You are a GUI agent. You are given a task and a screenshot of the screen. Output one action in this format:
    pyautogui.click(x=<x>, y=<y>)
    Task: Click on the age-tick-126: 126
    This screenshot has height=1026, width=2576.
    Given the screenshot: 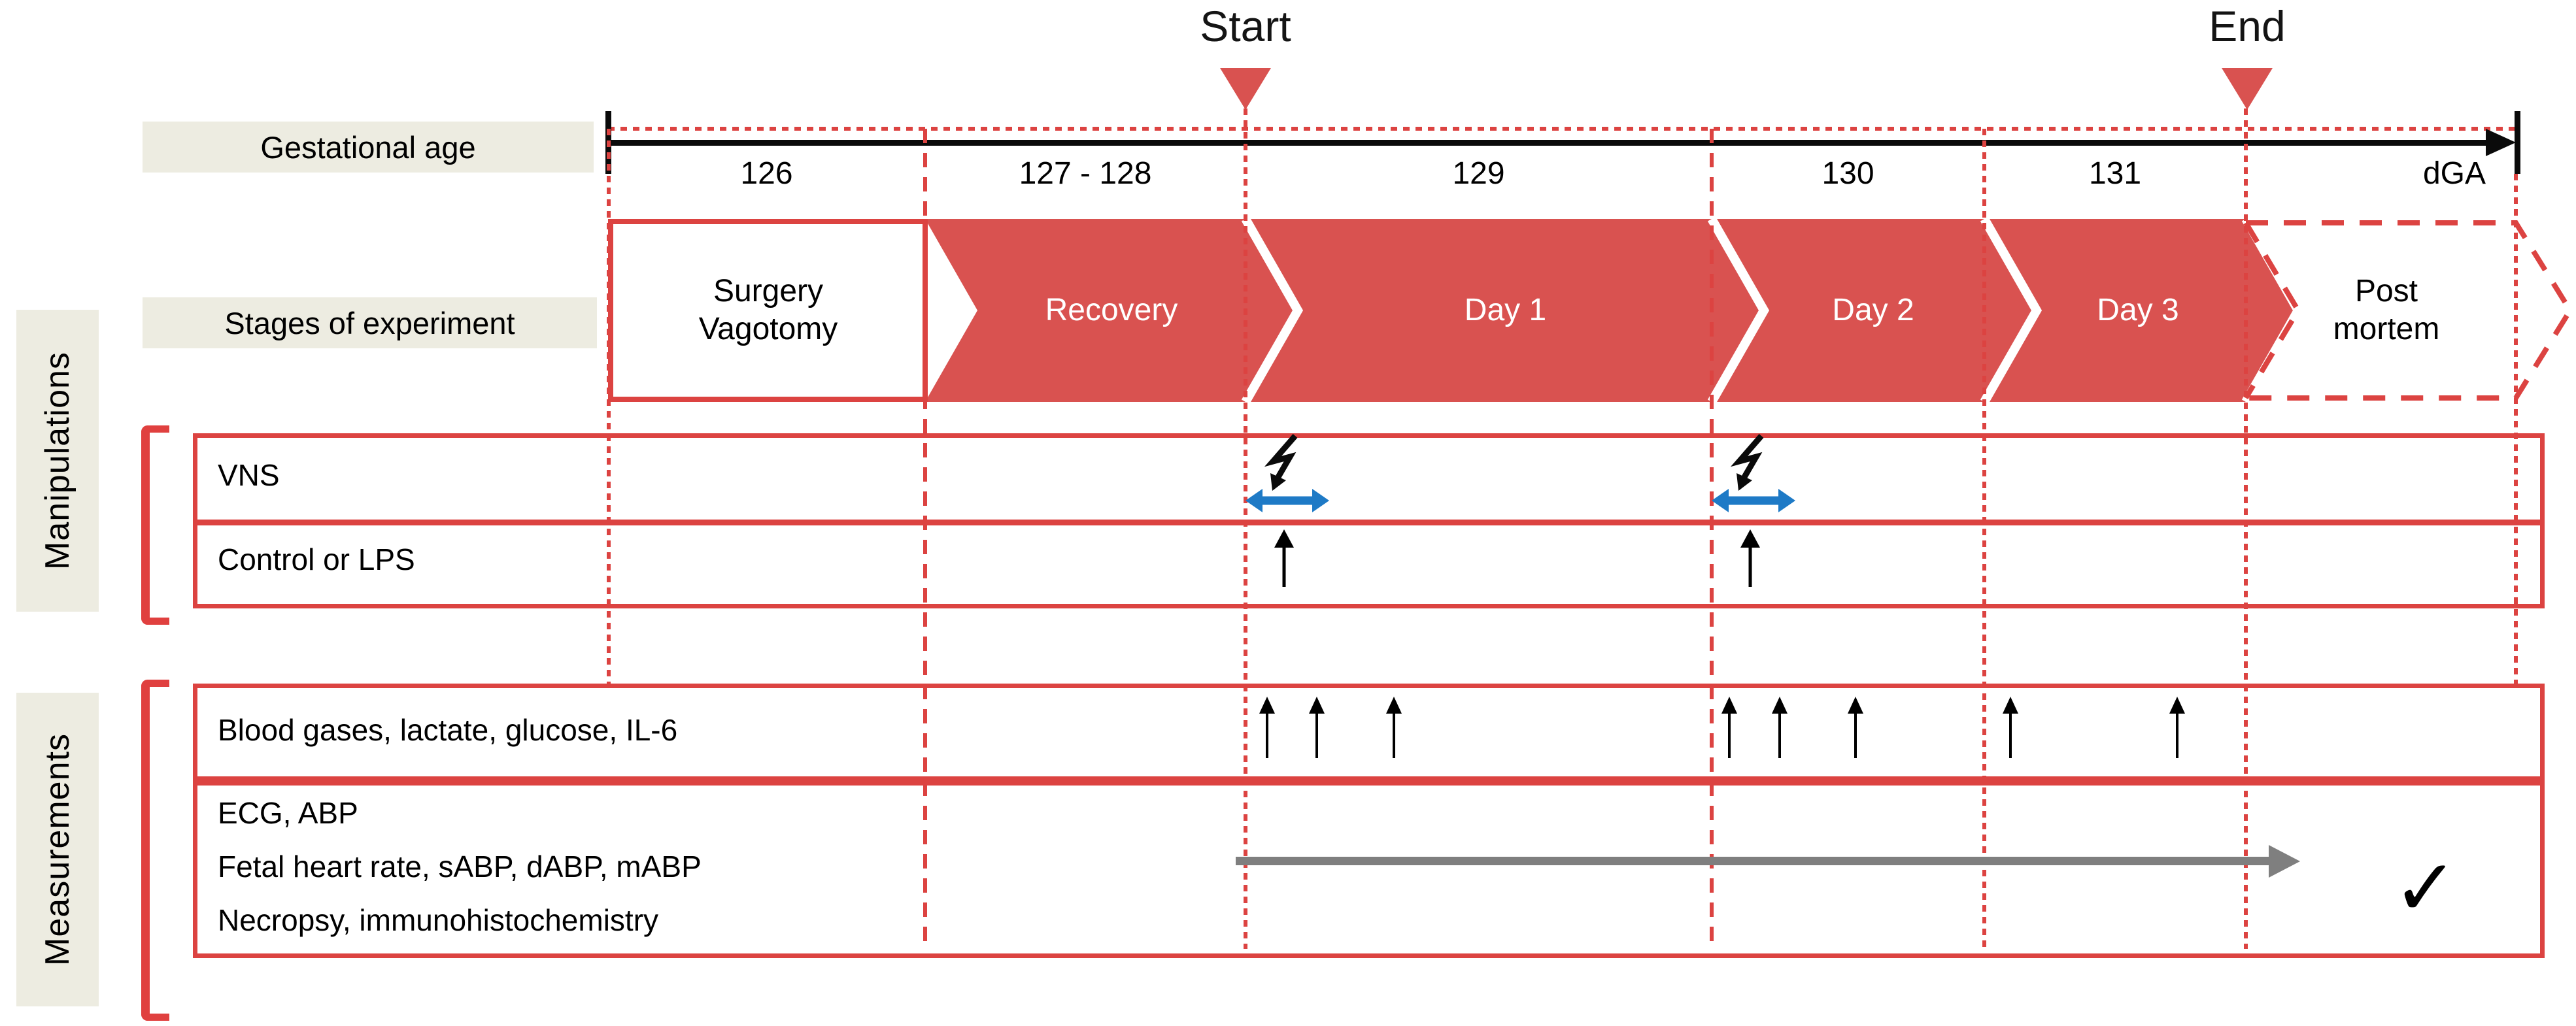 What is the action you would take?
    pyautogui.click(x=766, y=173)
    